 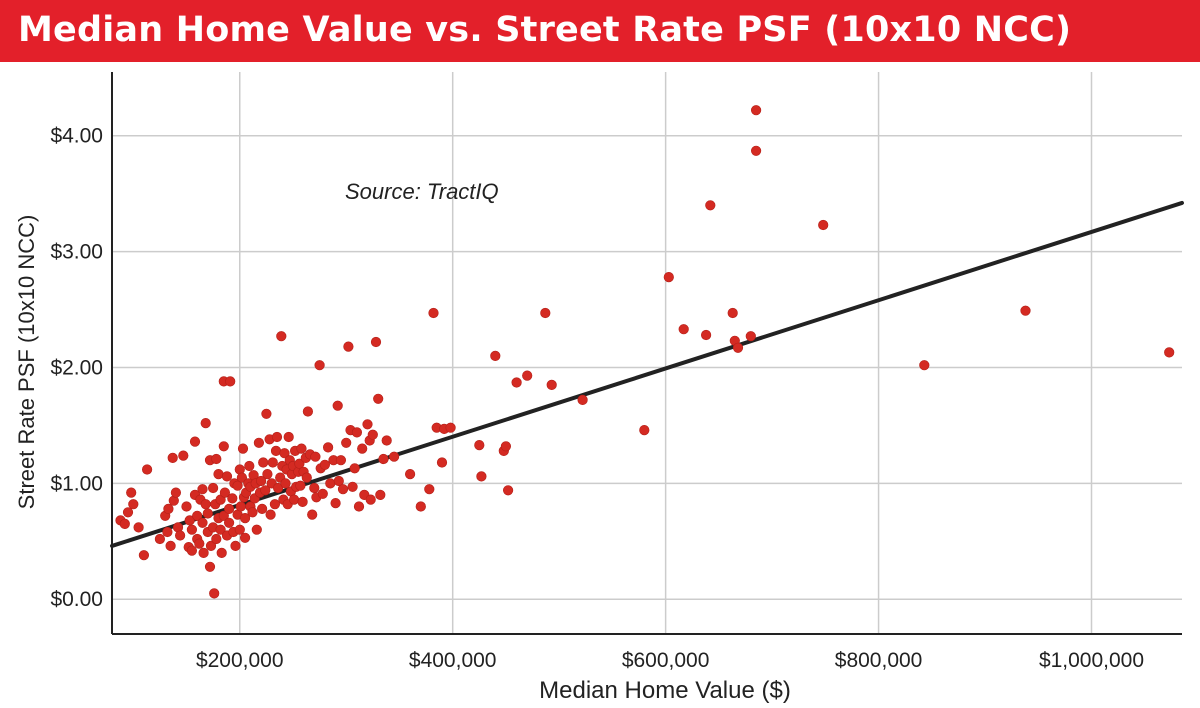 I want to click on y-tick-label: $3.00, so click(x=76, y=252).